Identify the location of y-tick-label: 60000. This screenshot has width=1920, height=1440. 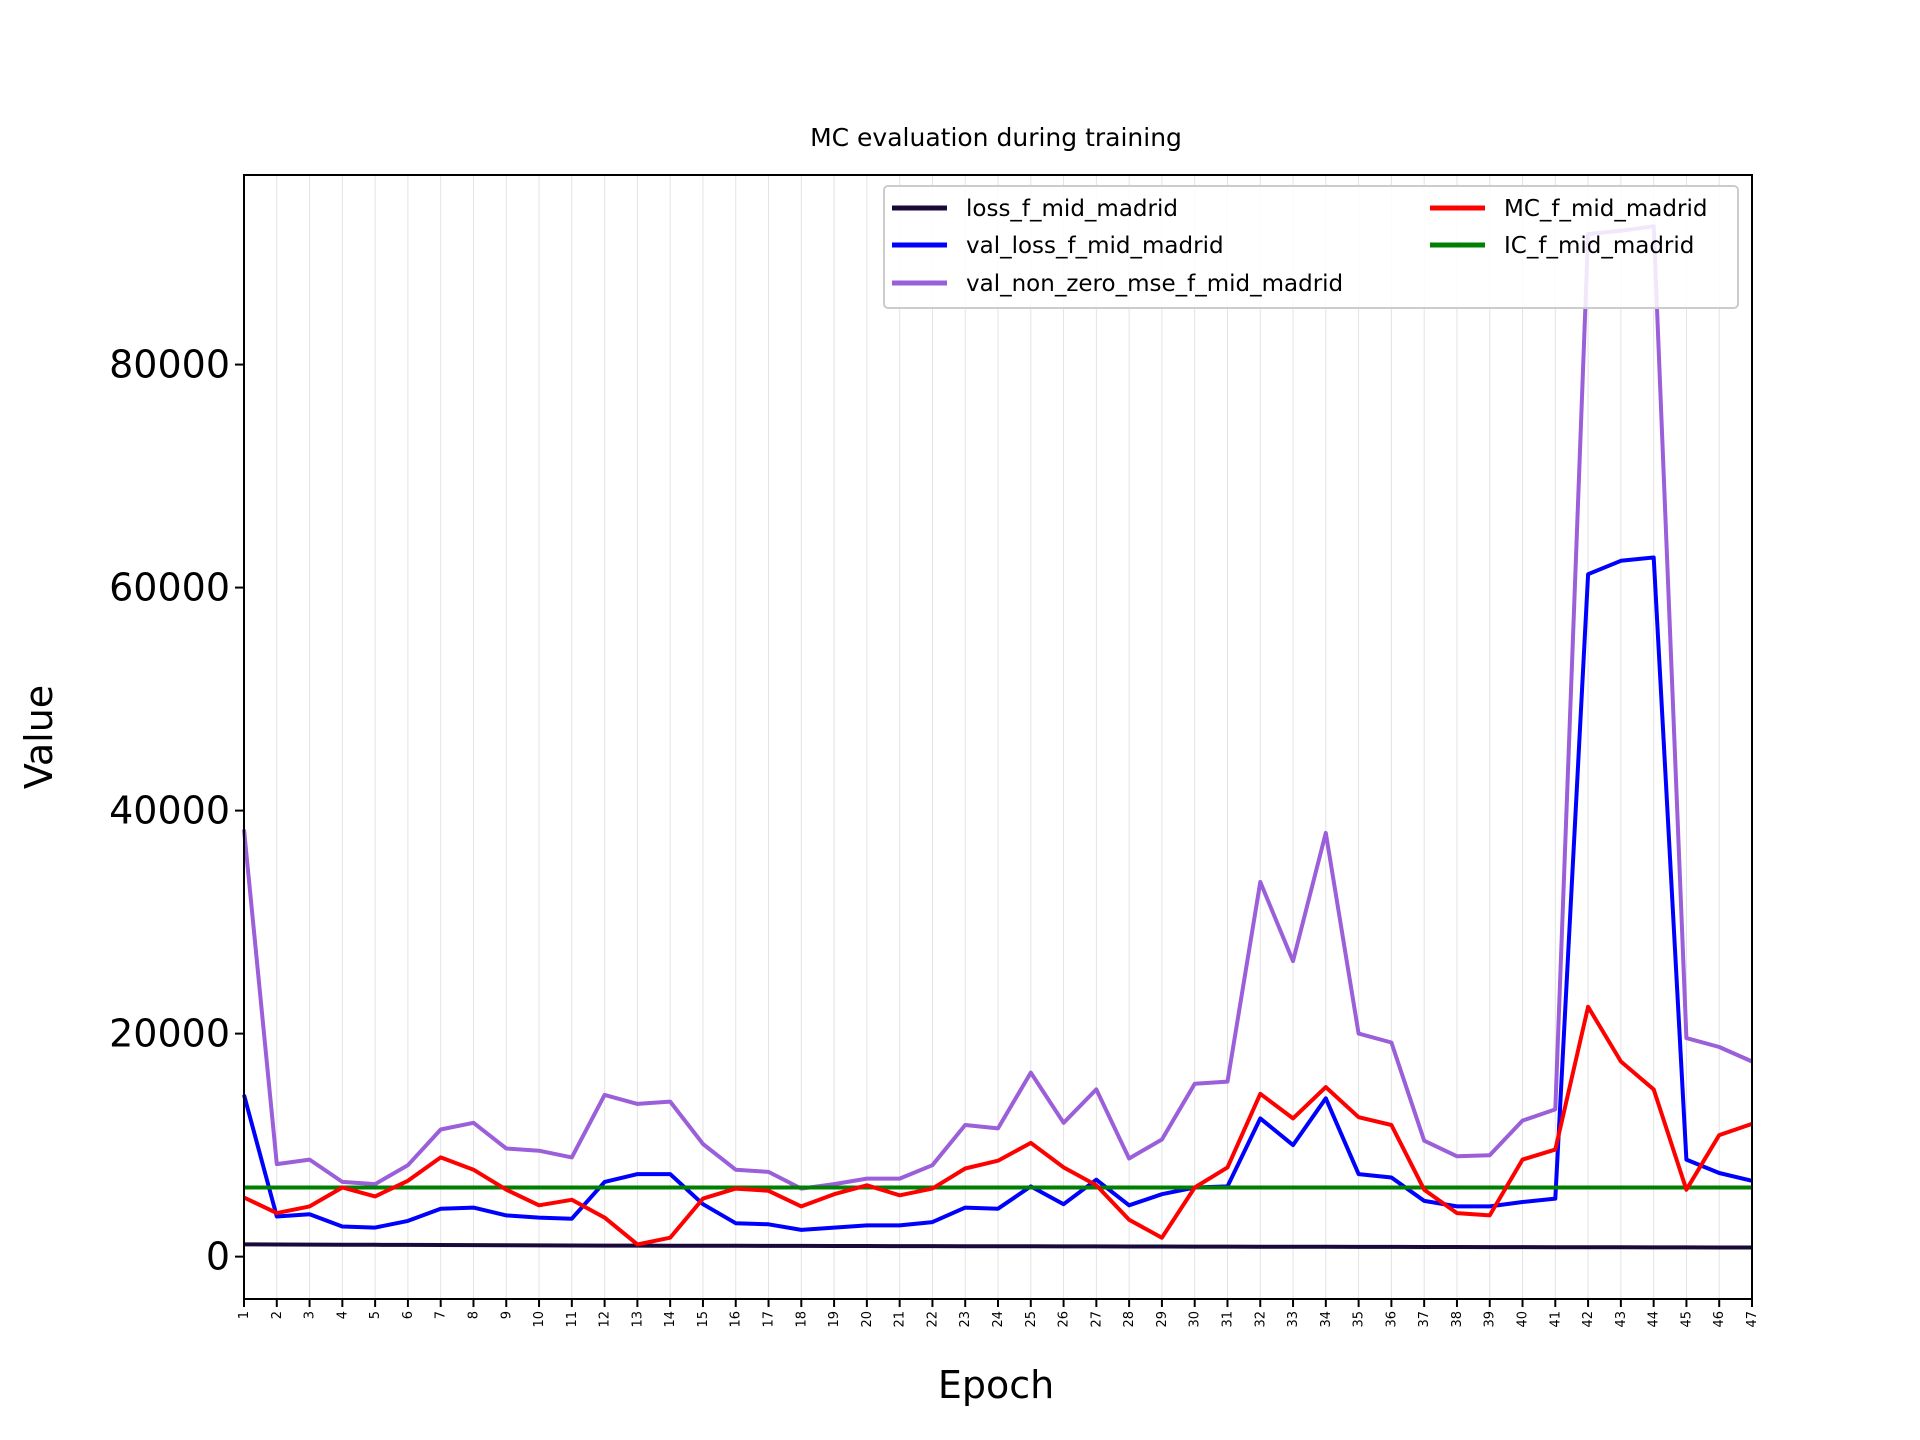
(169, 588).